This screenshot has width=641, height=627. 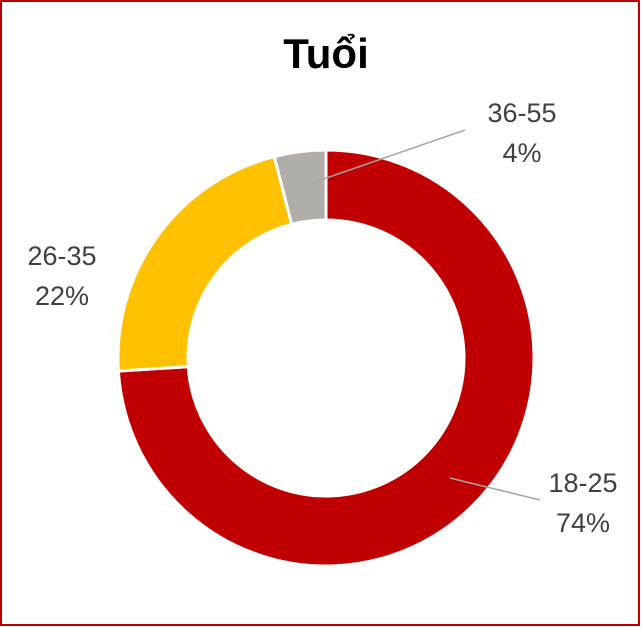 What do you see at coordinates (521, 113) in the screenshot?
I see `category-label: 36-55` at bounding box center [521, 113].